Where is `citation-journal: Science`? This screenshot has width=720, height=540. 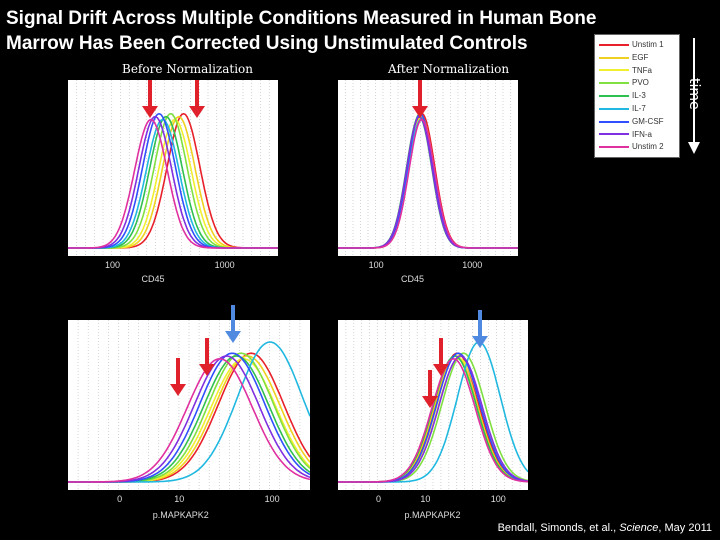
citation-journal: Science is located at coordinates (639, 528).